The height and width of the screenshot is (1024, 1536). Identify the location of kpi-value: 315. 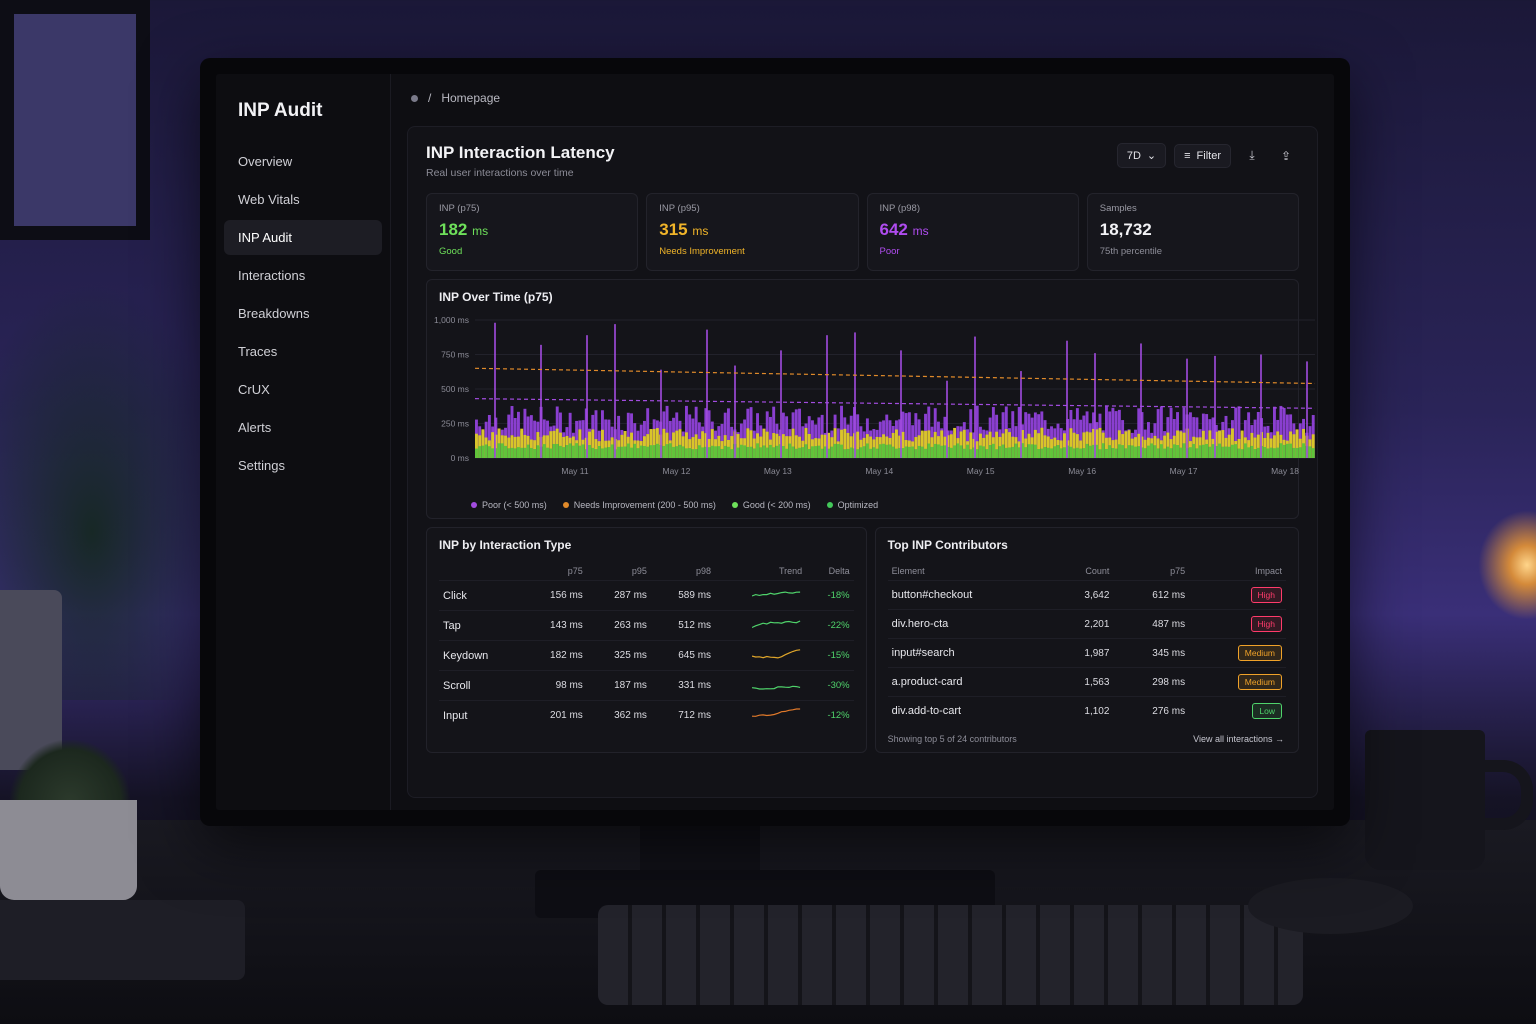
(673, 229).